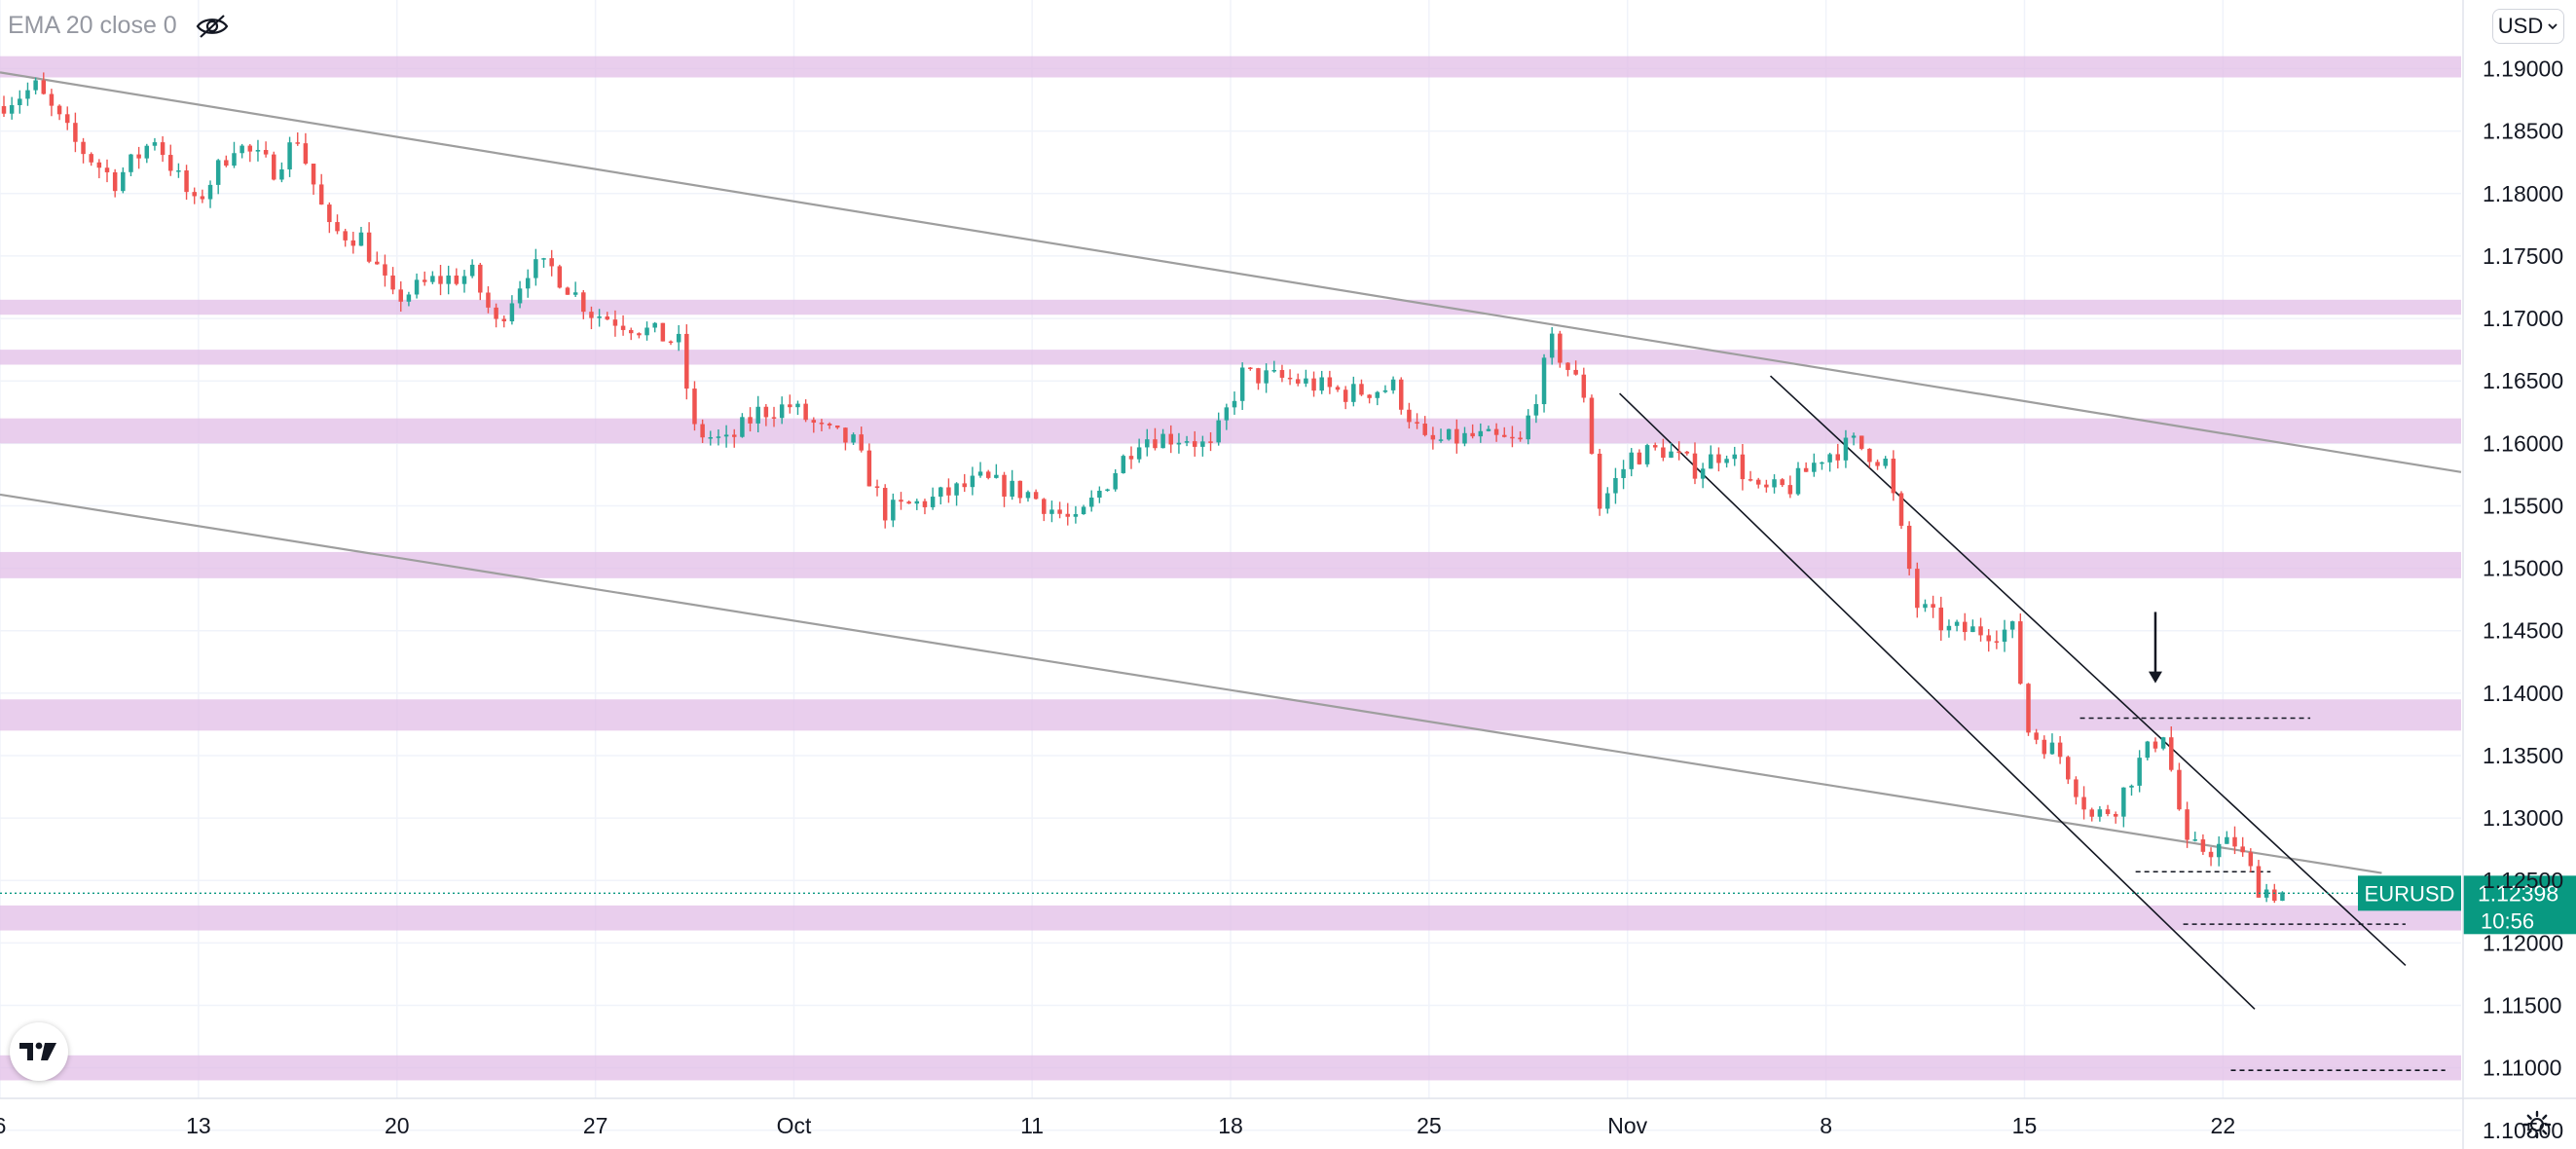 This screenshot has height=1149, width=2576. Describe the element at coordinates (2528, 27) in the screenshot. I see `currency-button: USD` at that location.